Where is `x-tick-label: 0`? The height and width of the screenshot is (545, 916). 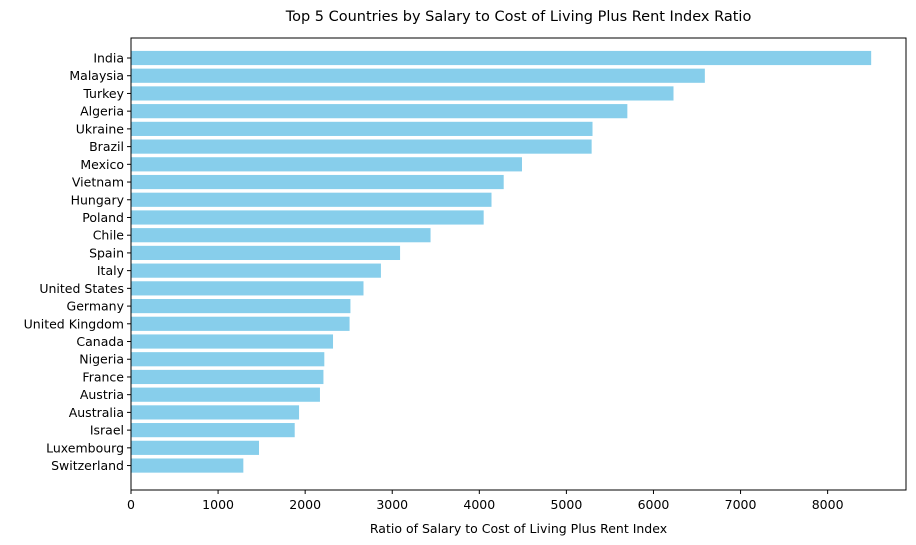
x-tick-label: 0 is located at coordinates (131, 504).